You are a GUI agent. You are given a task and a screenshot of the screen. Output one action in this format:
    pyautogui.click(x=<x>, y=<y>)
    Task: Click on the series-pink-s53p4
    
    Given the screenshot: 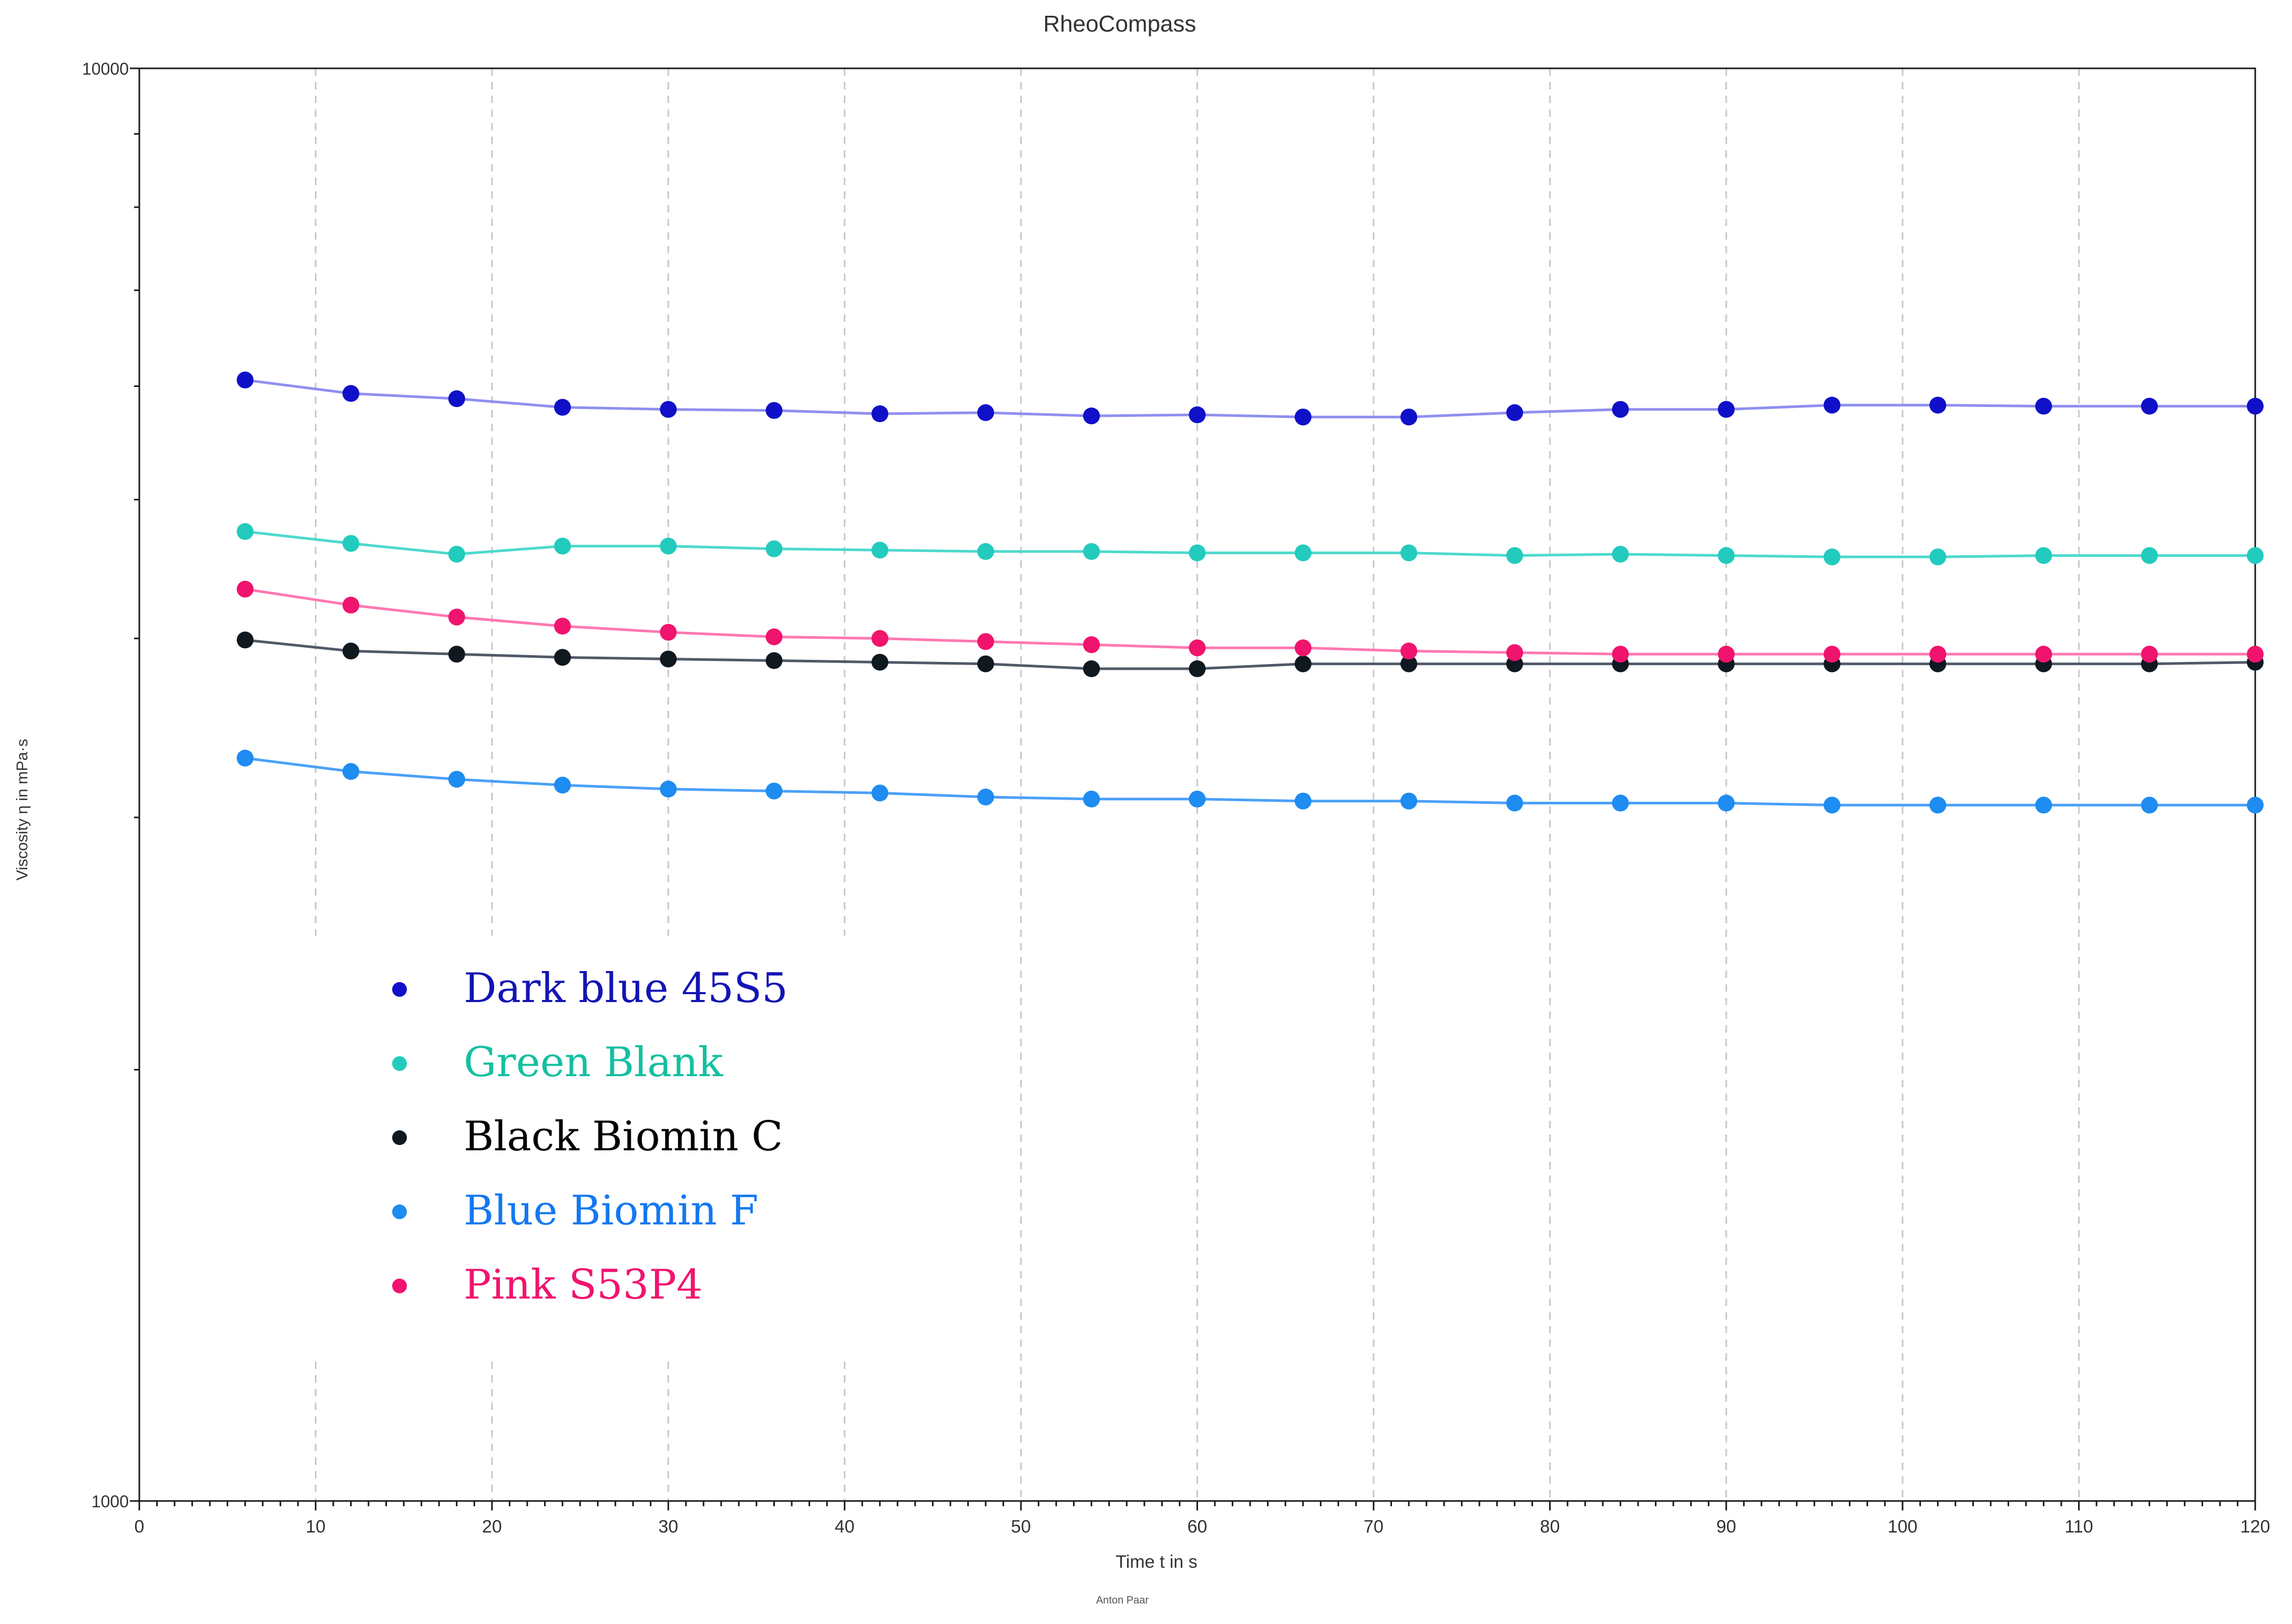 What is the action you would take?
    pyautogui.click(x=1251, y=621)
    